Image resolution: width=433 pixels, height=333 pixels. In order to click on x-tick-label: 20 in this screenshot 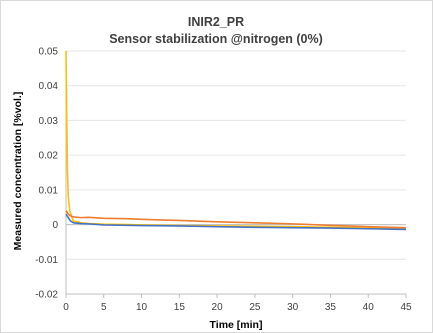, I will do `click(218, 307)`.